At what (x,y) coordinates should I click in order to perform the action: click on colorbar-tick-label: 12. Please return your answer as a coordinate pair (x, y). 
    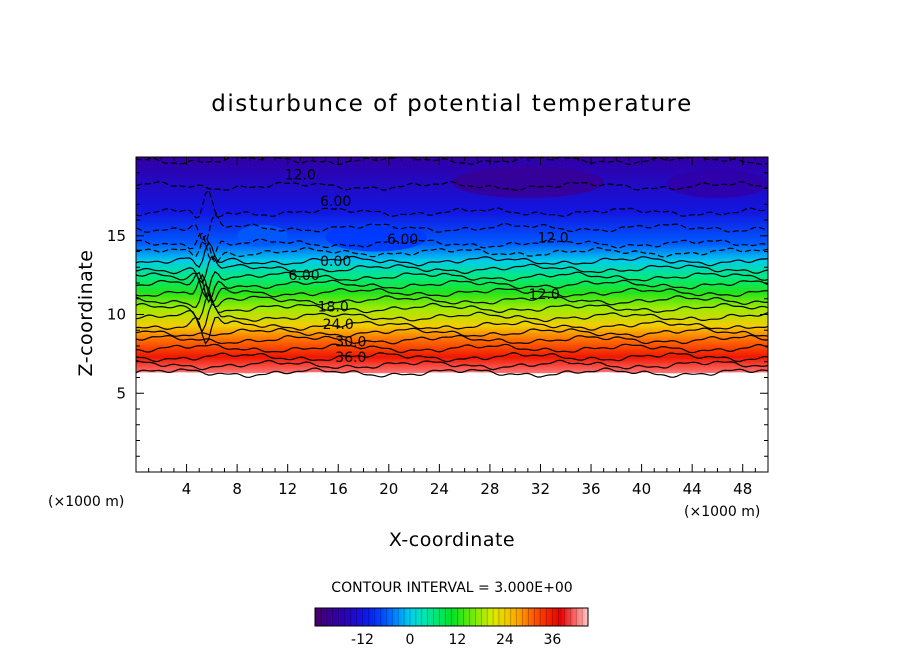
    Looking at the image, I should click on (458, 640).